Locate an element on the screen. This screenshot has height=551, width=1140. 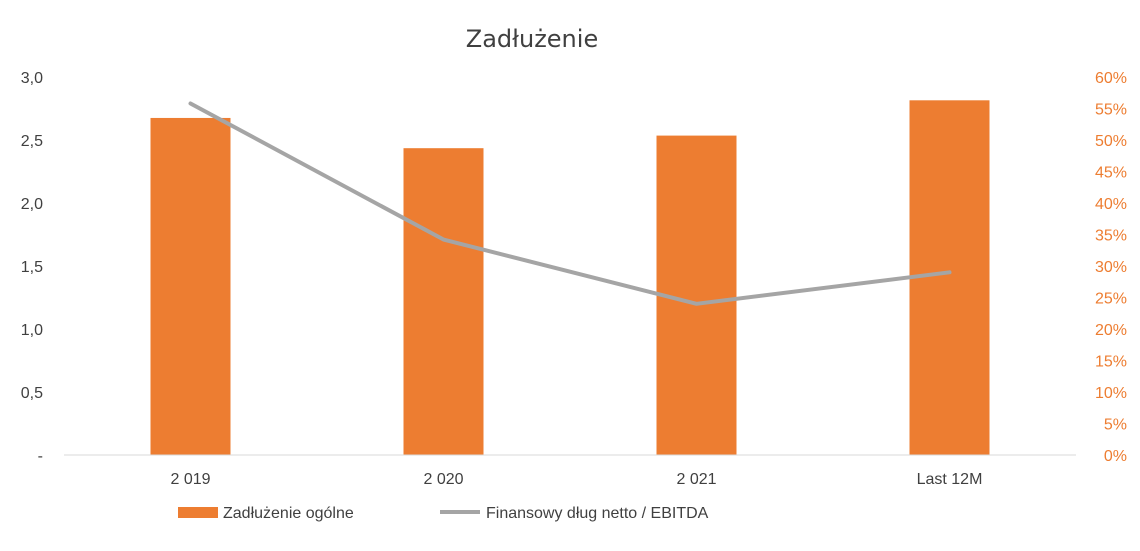
right-tick-label: 60% is located at coordinates (1111, 78).